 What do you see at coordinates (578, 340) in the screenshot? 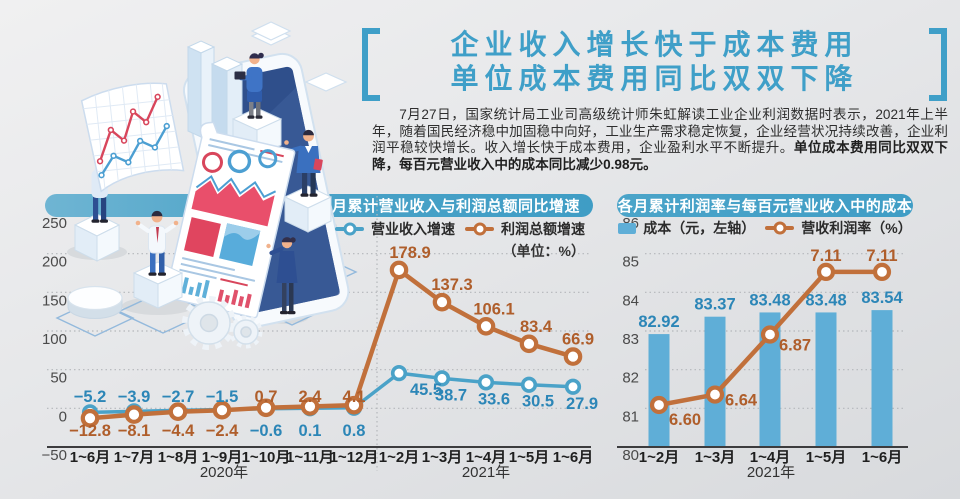
I see `profit-growth-value-label: 66.9` at bounding box center [578, 340].